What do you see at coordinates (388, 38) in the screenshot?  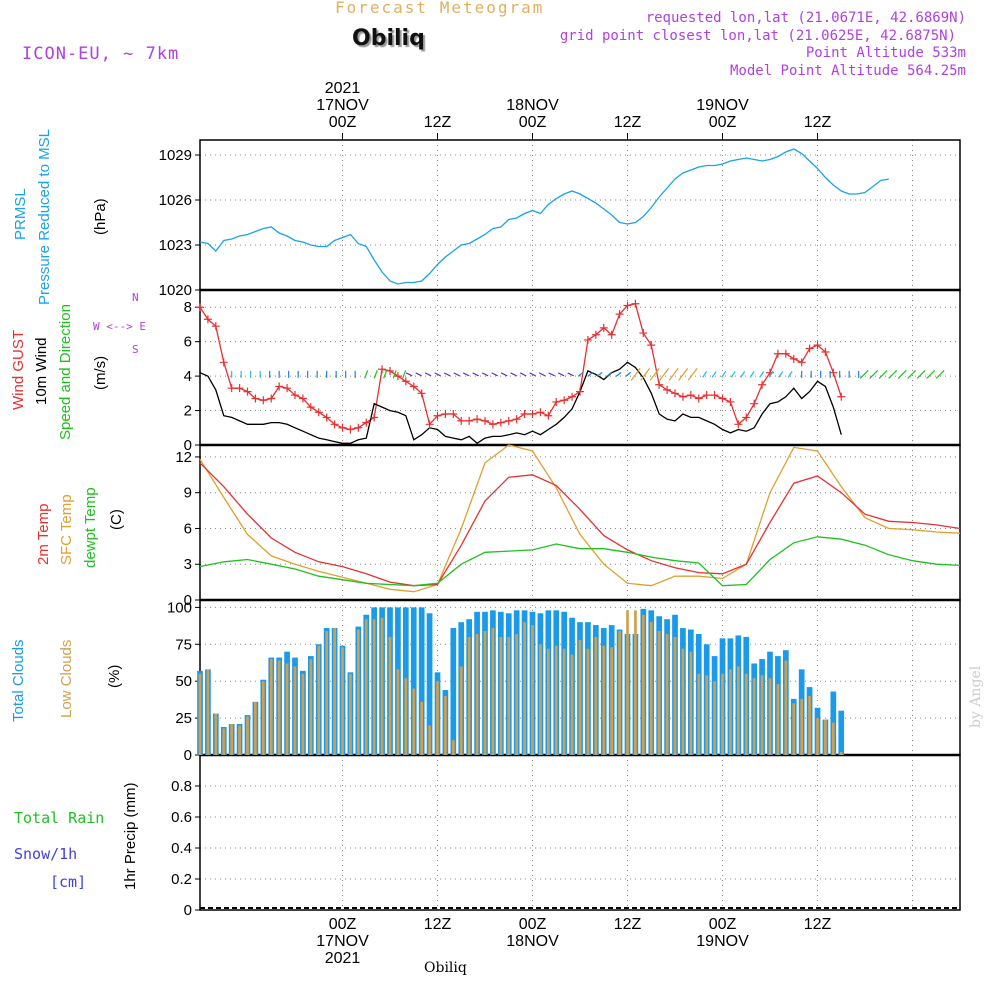 I see `location-title: Obiliq` at bounding box center [388, 38].